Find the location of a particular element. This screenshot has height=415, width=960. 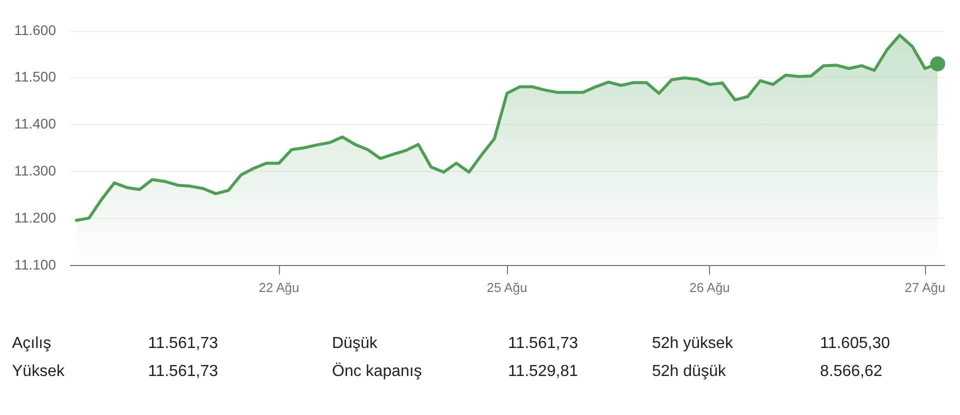

y-tick-label: 11.500 is located at coordinates (35, 76).